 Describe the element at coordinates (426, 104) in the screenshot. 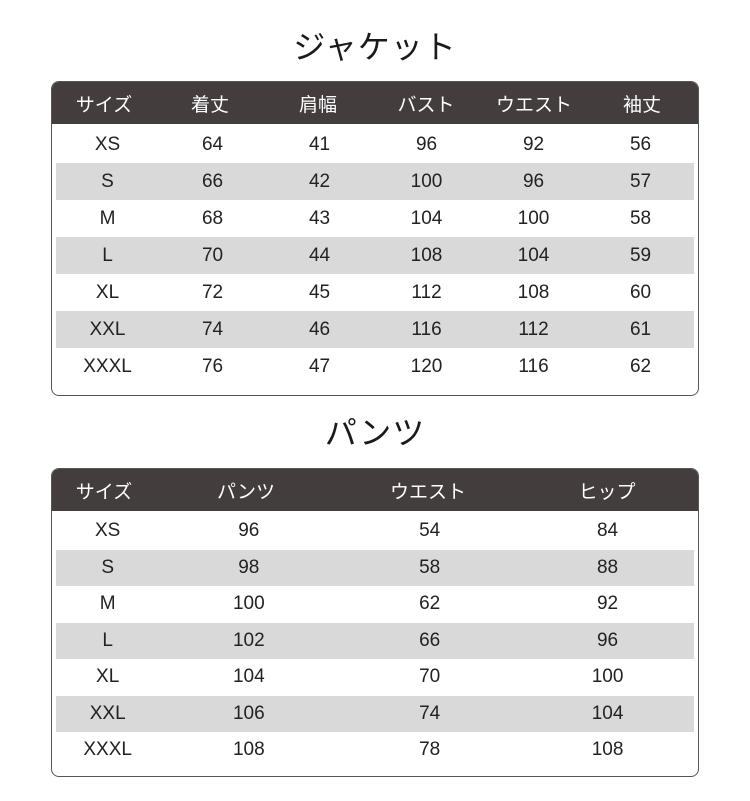

I see `header-cell: バスト` at that location.